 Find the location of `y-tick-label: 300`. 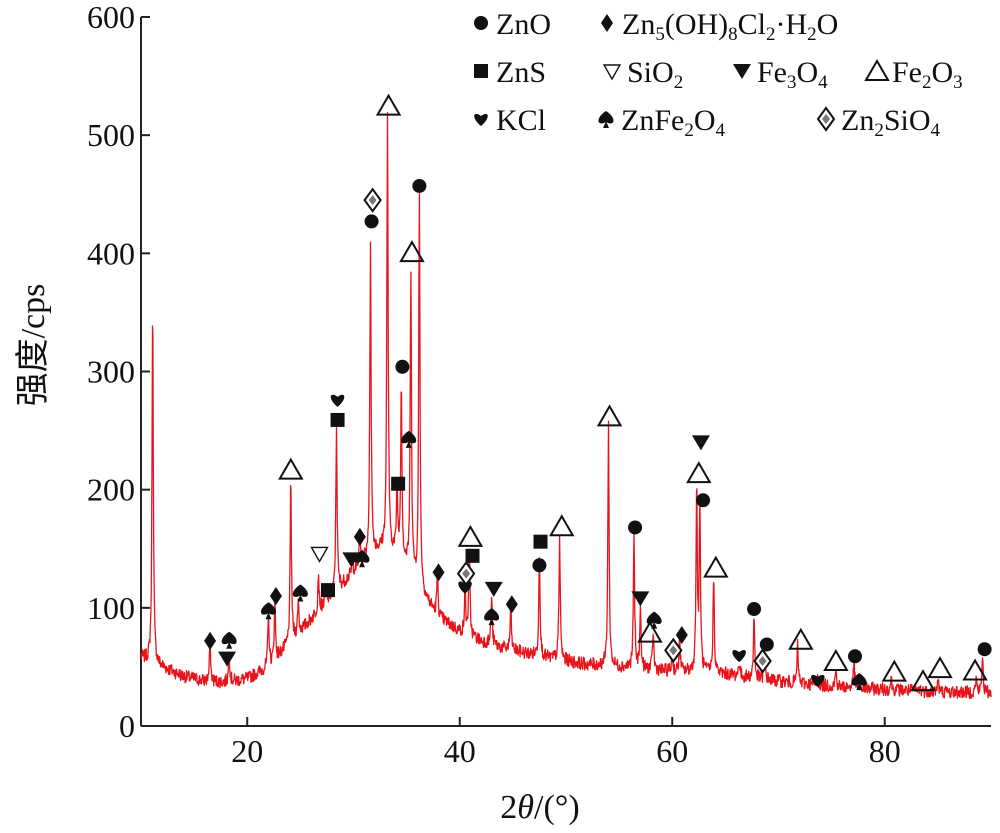

y-tick-label: 300 is located at coordinates (111, 372).